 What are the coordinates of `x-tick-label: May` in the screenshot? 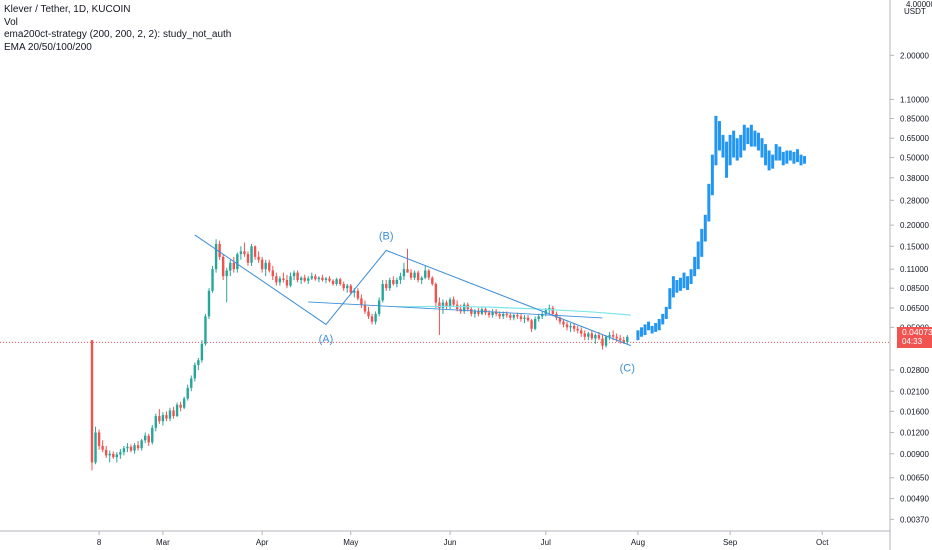 It's located at (350, 542).